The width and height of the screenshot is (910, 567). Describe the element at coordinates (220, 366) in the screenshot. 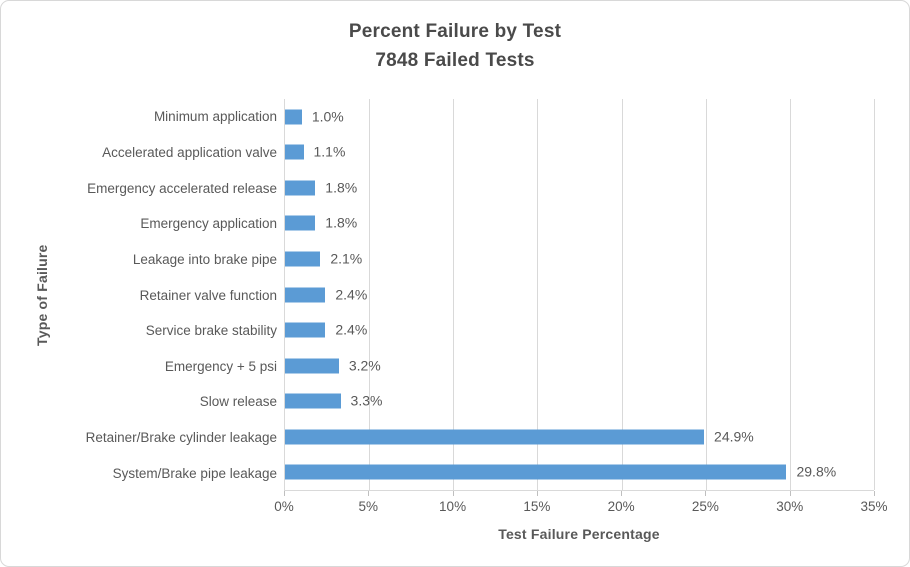

I see `category-label: Emergency + 5 psi` at that location.